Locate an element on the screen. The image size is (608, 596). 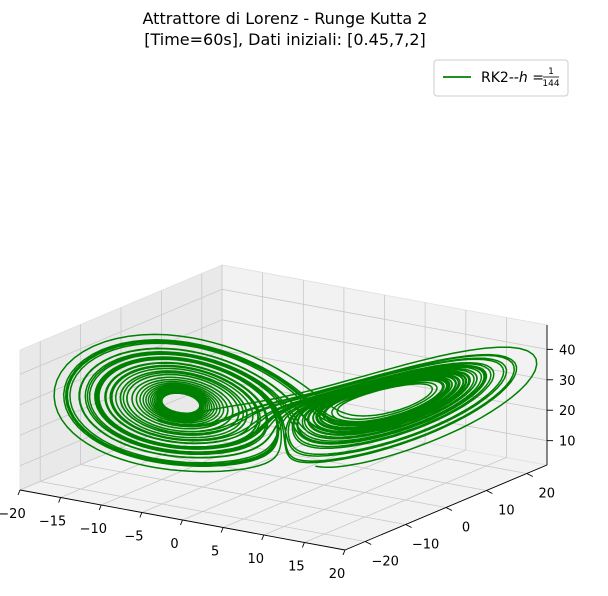
x-tick-label: −15 is located at coordinates (52, 522).